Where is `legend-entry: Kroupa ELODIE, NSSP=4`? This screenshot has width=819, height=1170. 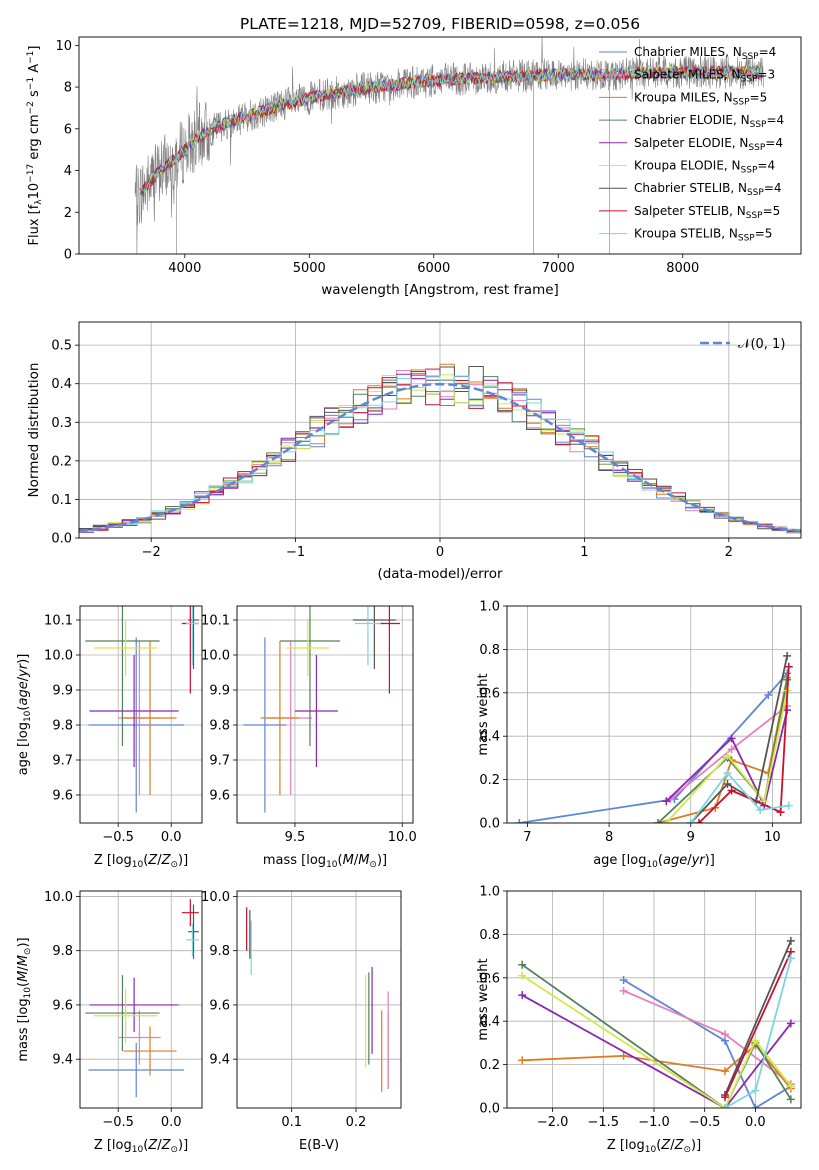 legend-entry: Kroupa ELODIE, NSSP=4 is located at coordinates (704, 167).